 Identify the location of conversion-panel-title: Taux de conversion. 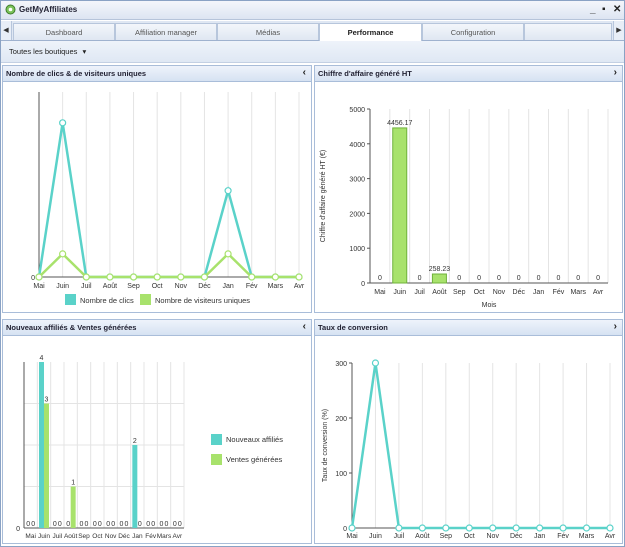
(353, 327).